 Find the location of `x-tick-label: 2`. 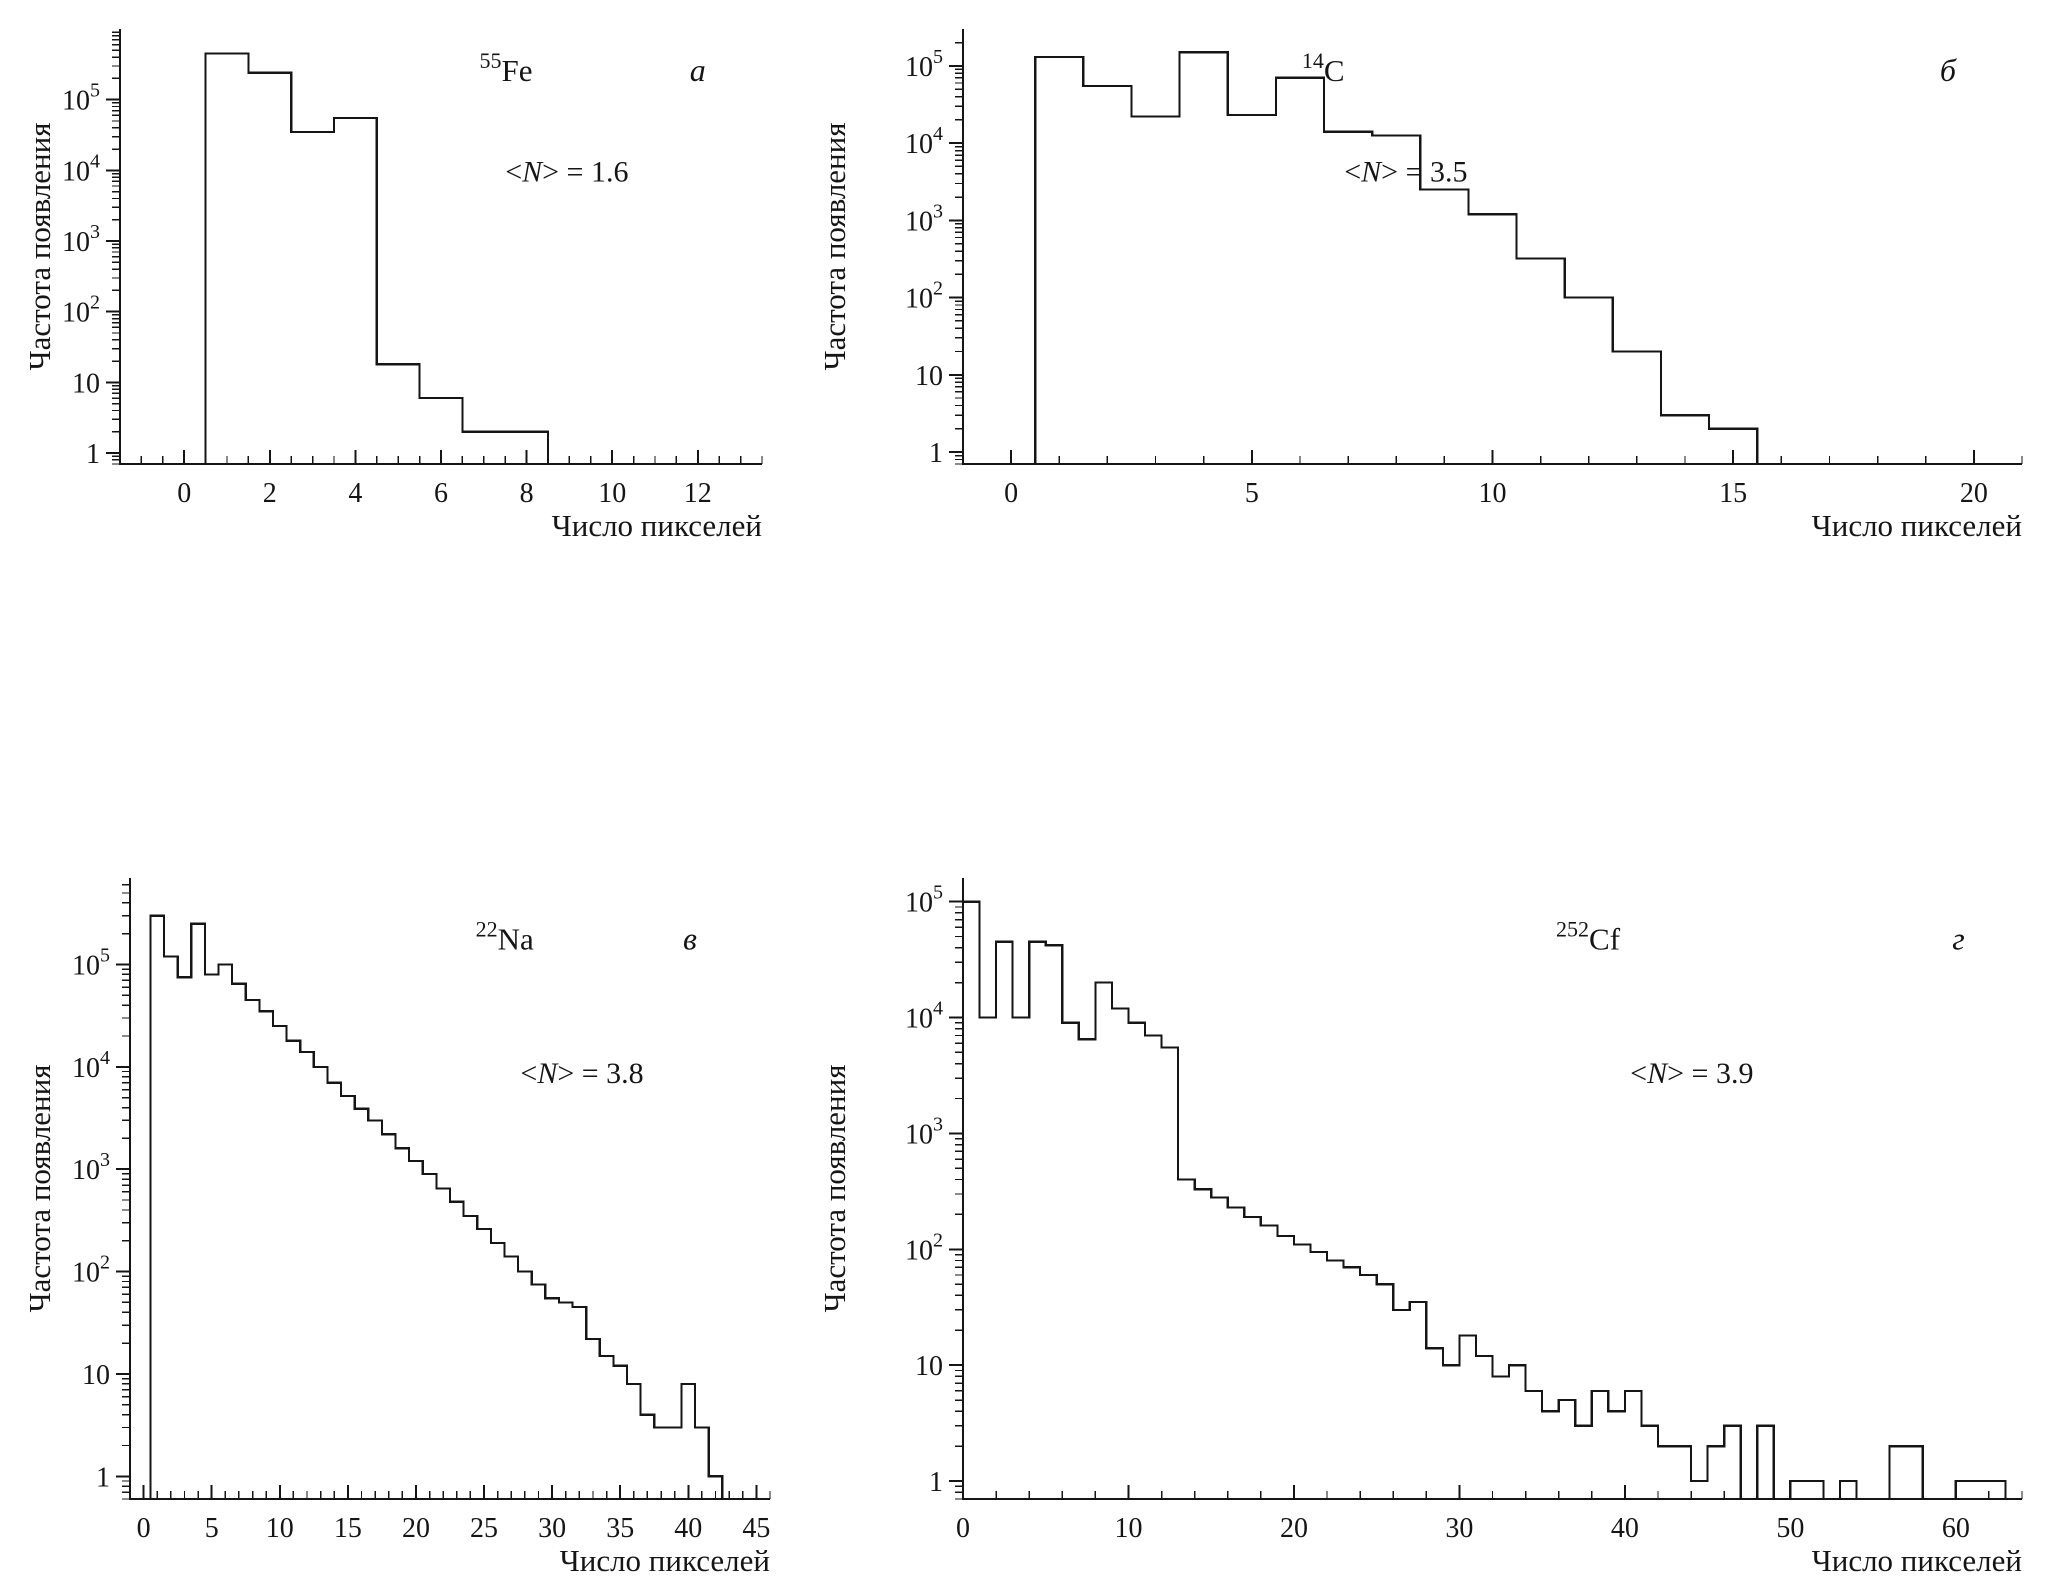

x-tick-label: 2 is located at coordinates (270, 493).